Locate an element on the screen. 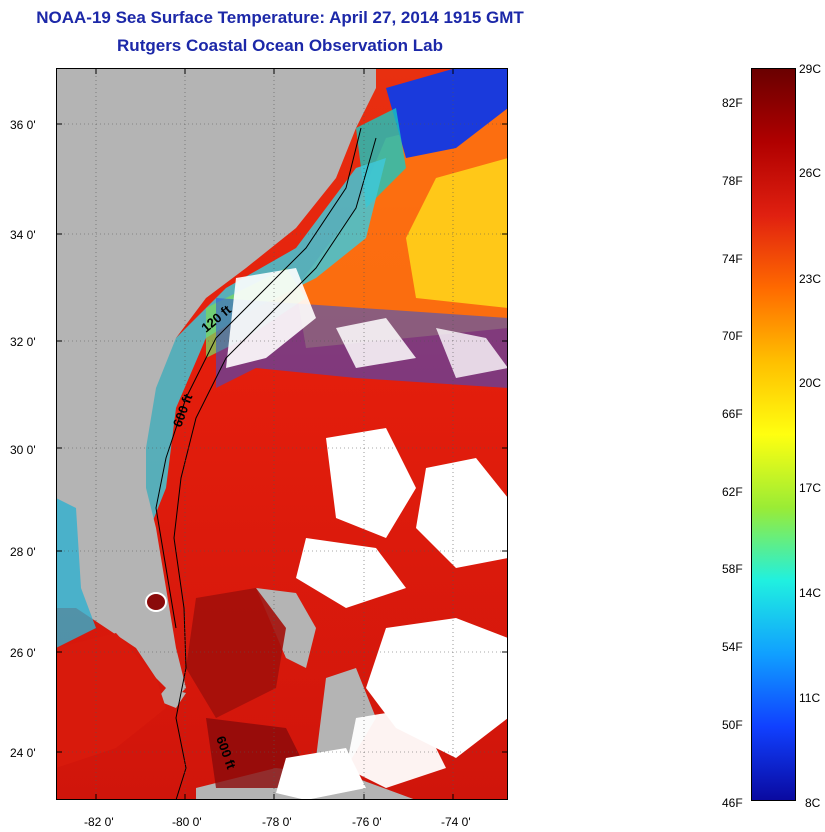 Image resolution: width=825 pixels, height=832 pixels. lat-label-36: 36 0' is located at coordinates (23, 125).